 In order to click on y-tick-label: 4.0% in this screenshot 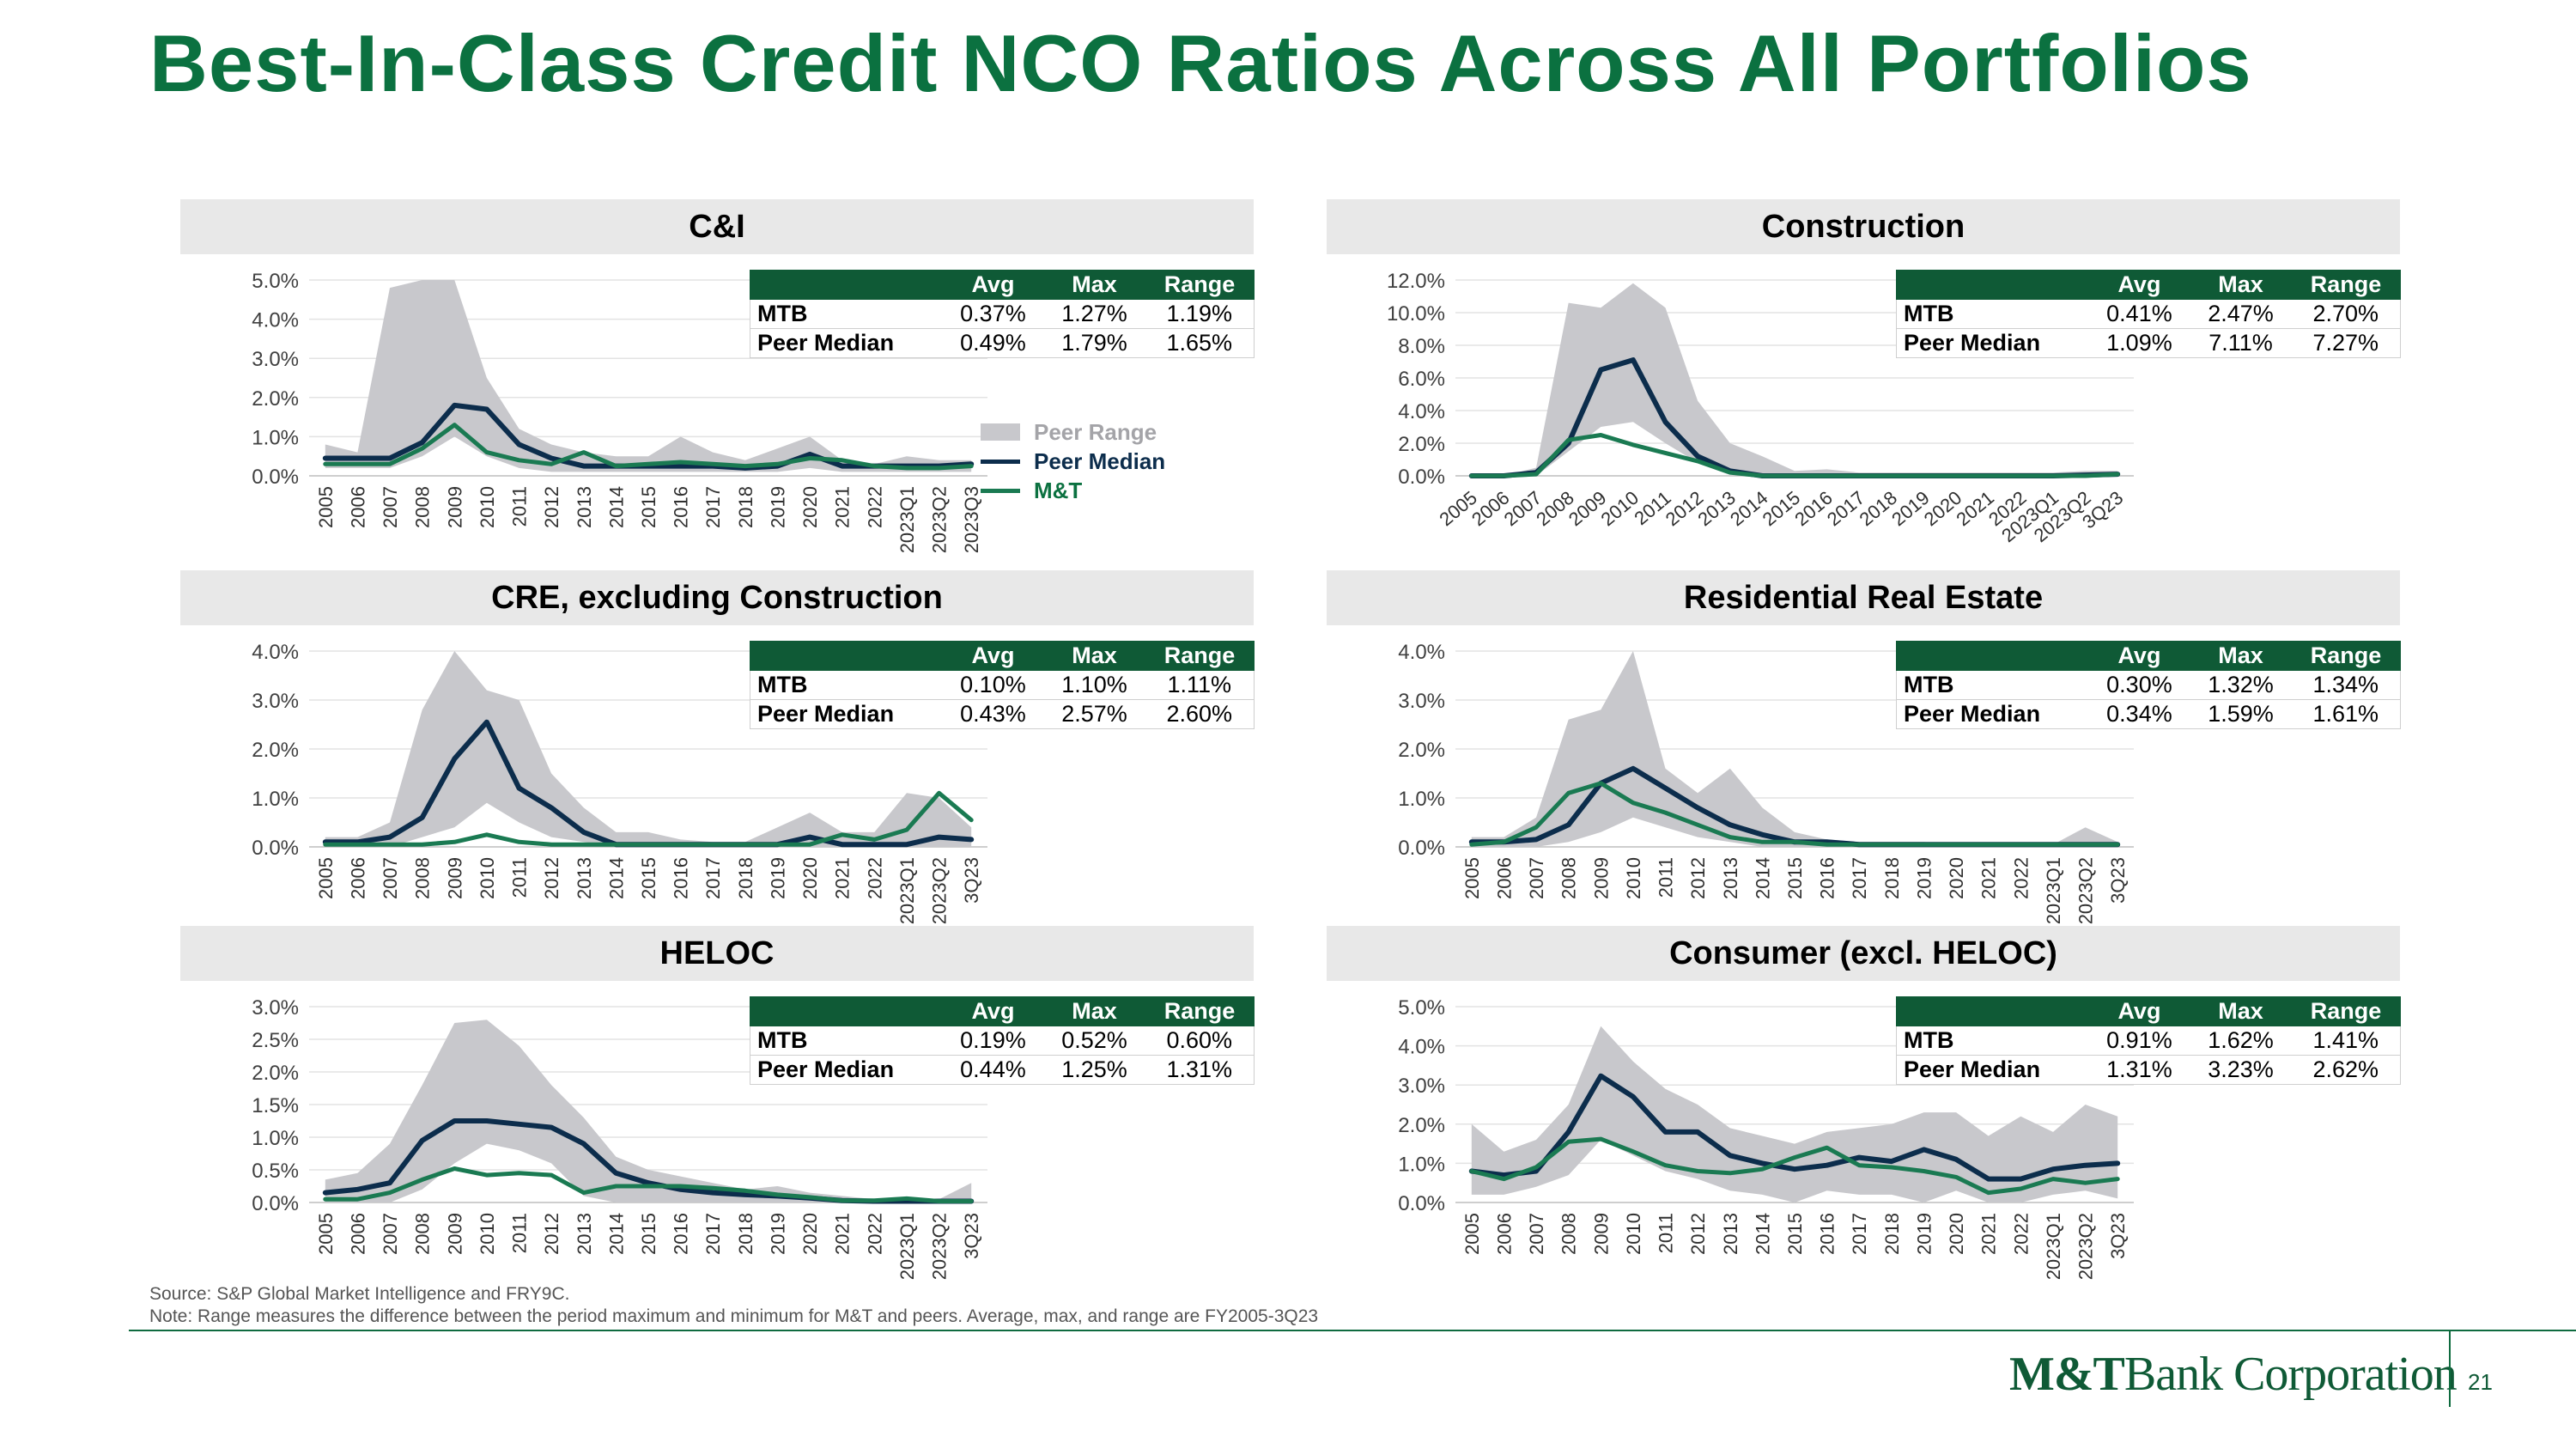, I will do `click(1422, 411)`.